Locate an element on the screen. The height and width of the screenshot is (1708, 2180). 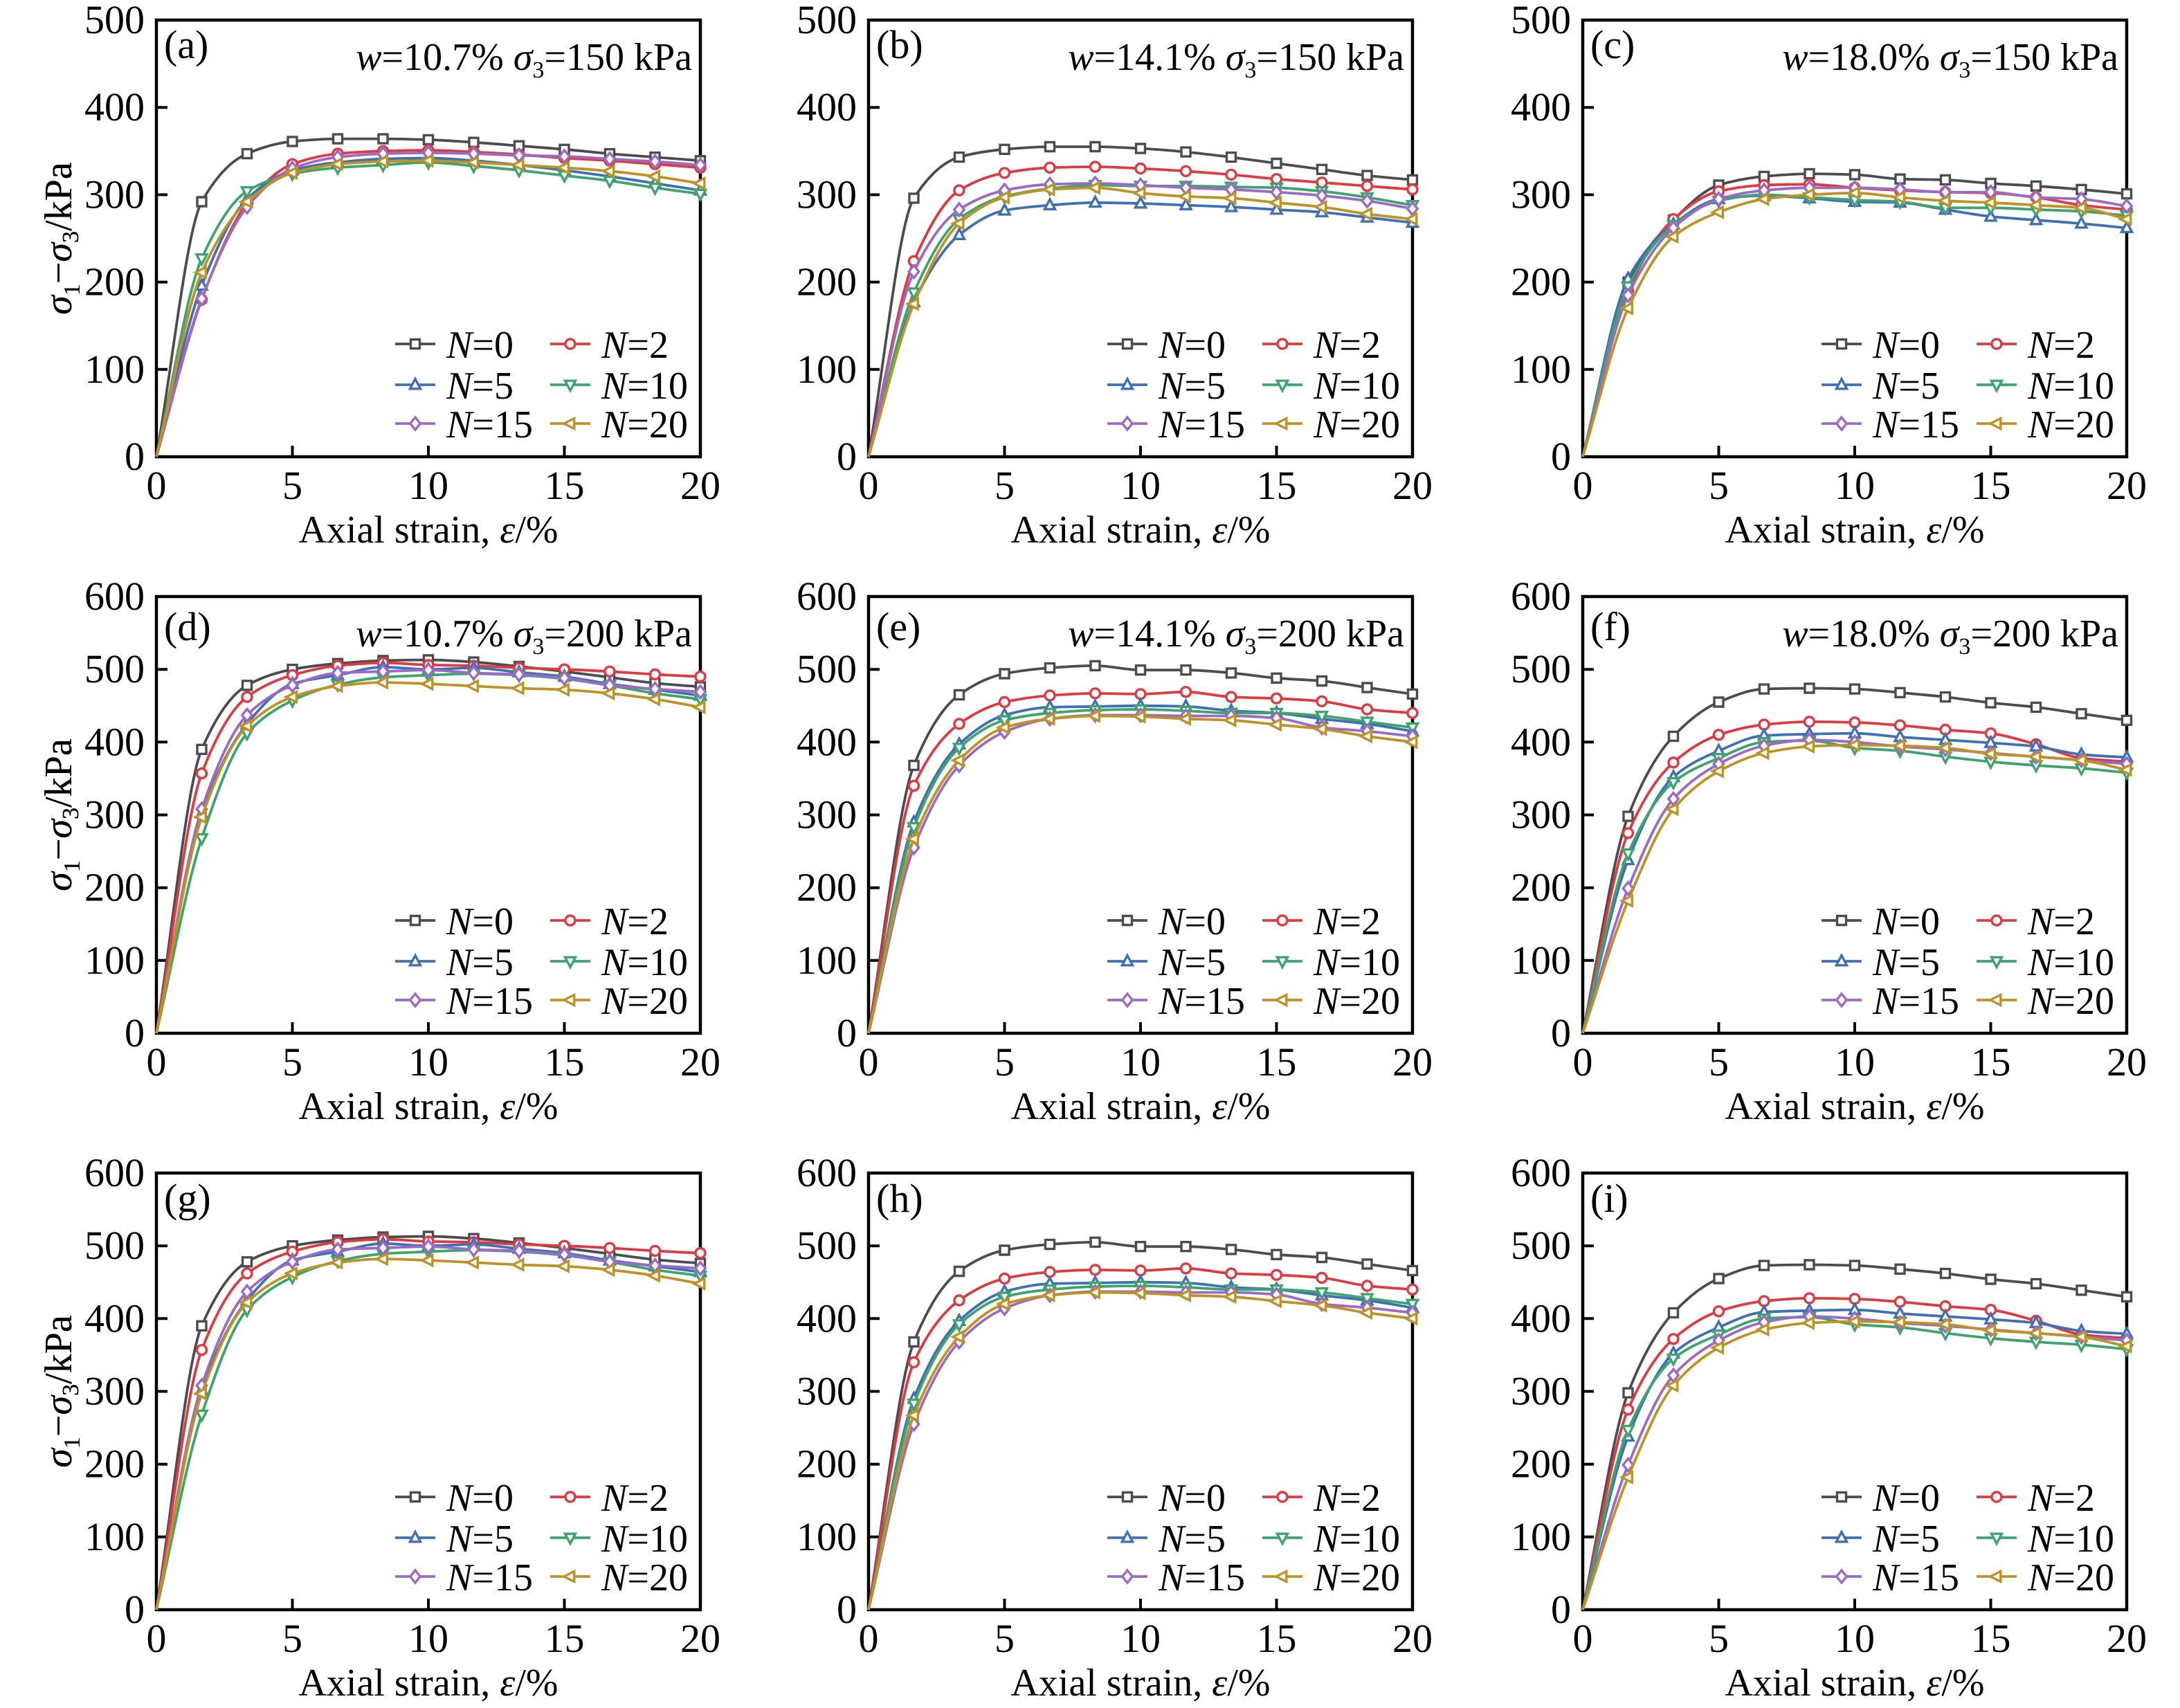
svg-text: w=14.1% σ3=150 kPa is located at coordinates (1236, 59).